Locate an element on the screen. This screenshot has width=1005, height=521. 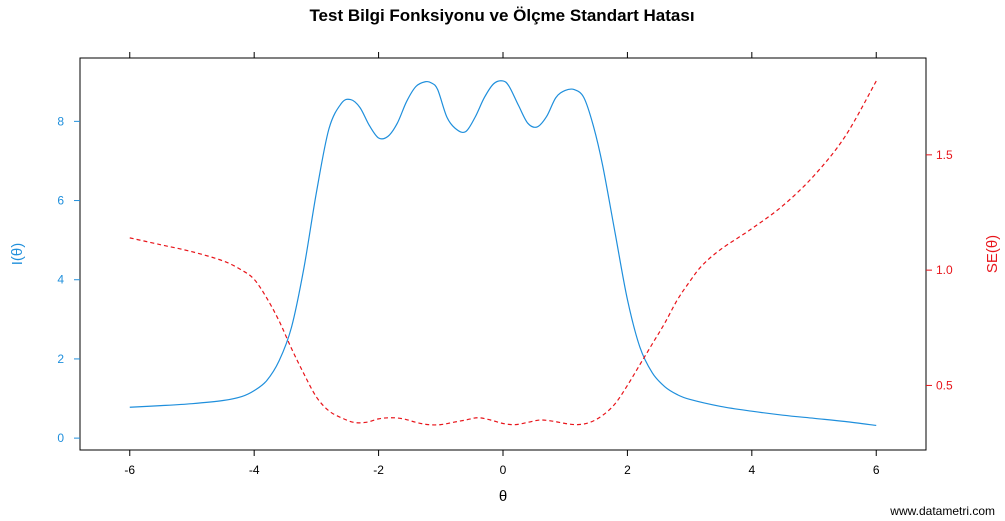
x-tick-label: 4 is located at coordinates (751, 470).